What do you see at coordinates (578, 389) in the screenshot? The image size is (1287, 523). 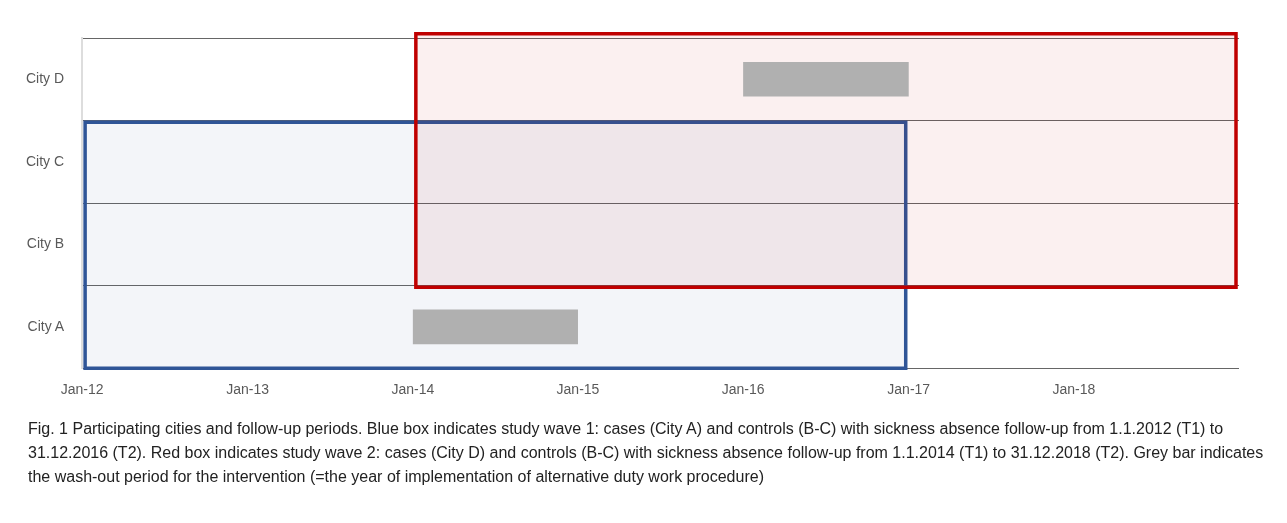 I see `x-tick-label: Jan-15` at bounding box center [578, 389].